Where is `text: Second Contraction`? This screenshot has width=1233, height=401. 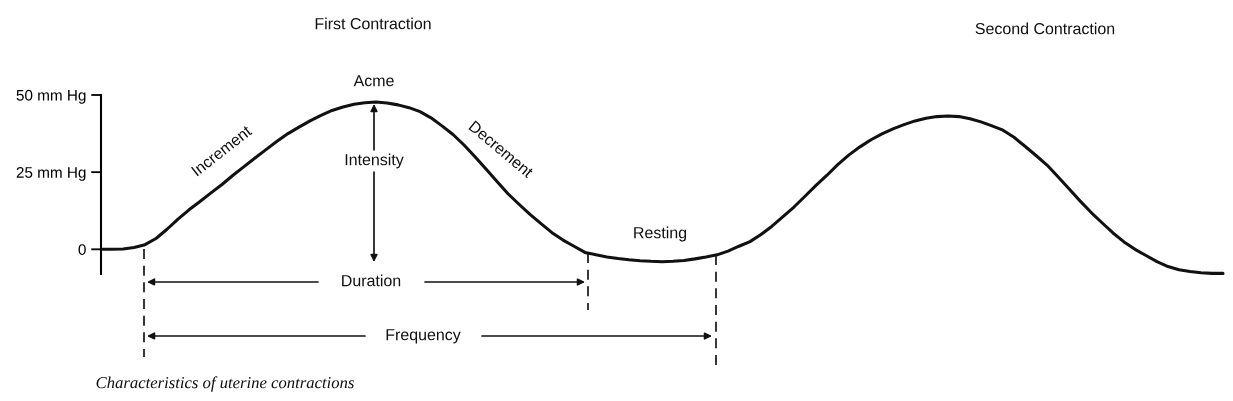
text: Second Contraction is located at coordinates (1045, 28).